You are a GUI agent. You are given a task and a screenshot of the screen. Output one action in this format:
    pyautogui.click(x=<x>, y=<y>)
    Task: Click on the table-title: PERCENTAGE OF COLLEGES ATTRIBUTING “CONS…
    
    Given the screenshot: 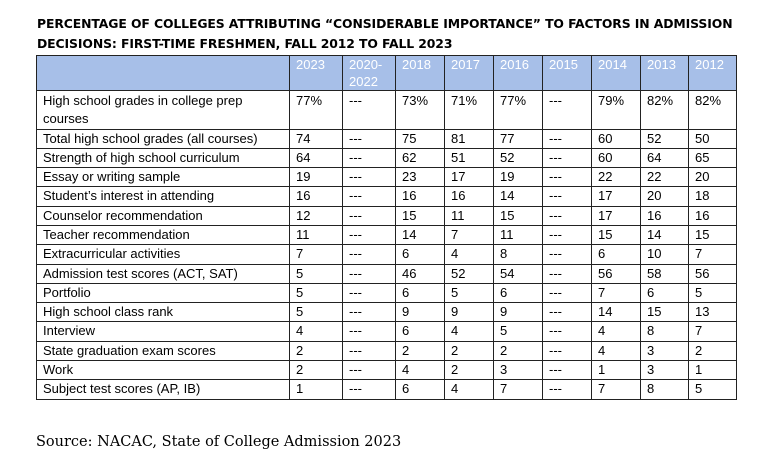 What is the action you would take?
    pyautogui.click(x=397, y=34)
    